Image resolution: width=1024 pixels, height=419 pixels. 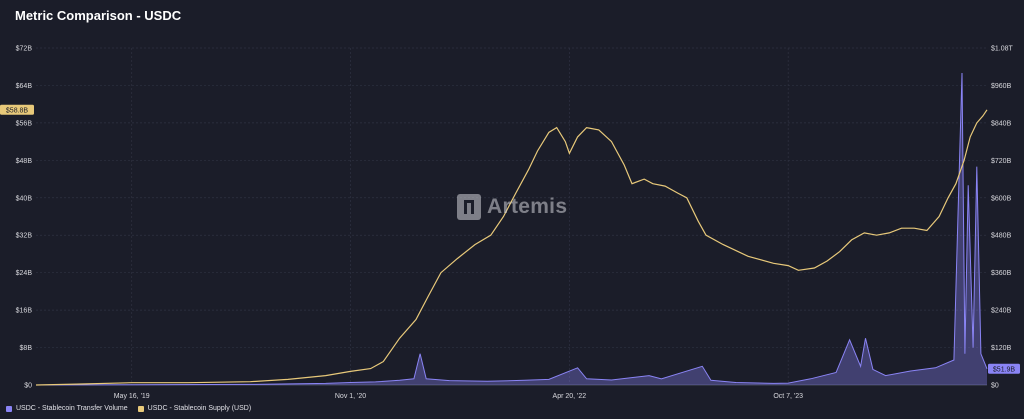 I want to click on y-left-tick-label: $24B, so click(x=24, y=273).